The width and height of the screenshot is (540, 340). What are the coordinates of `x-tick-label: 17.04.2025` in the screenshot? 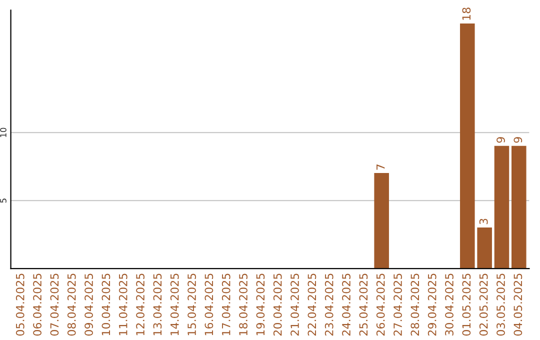 It's located at (226, 305).